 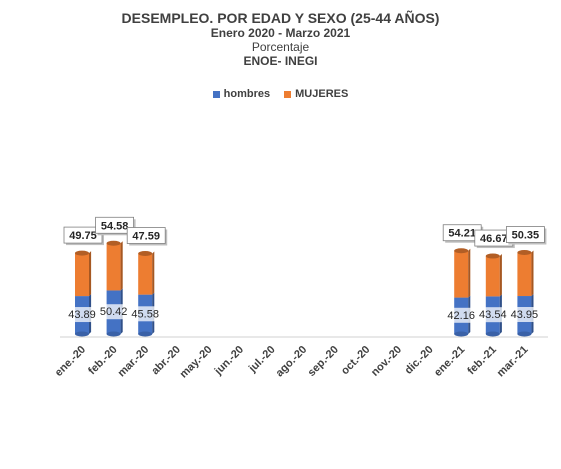 I want to click on x-tick-label: sep.-20, so click(x=323, y=361).